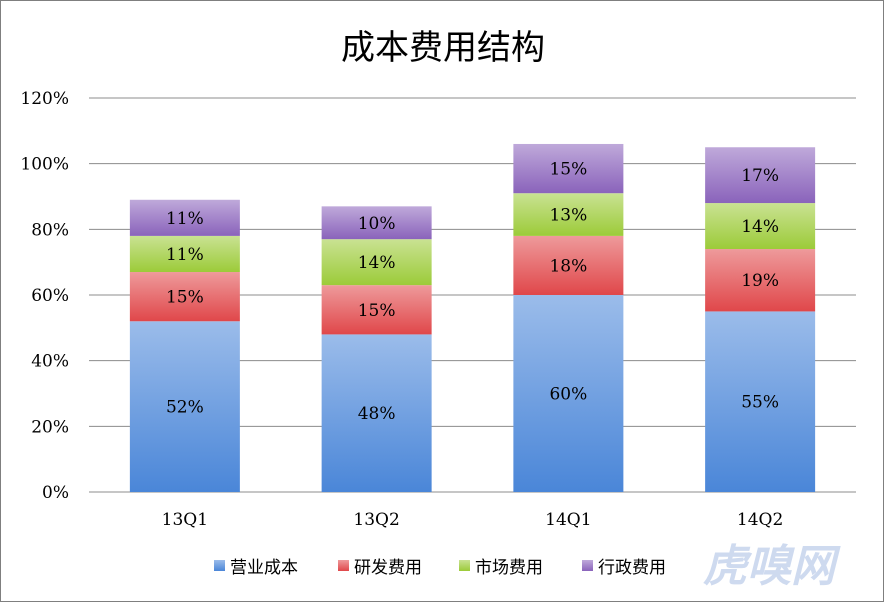 The width and height of the screenshot is (884, 603). I want to click on data-label: 60%, so click(568, 395).